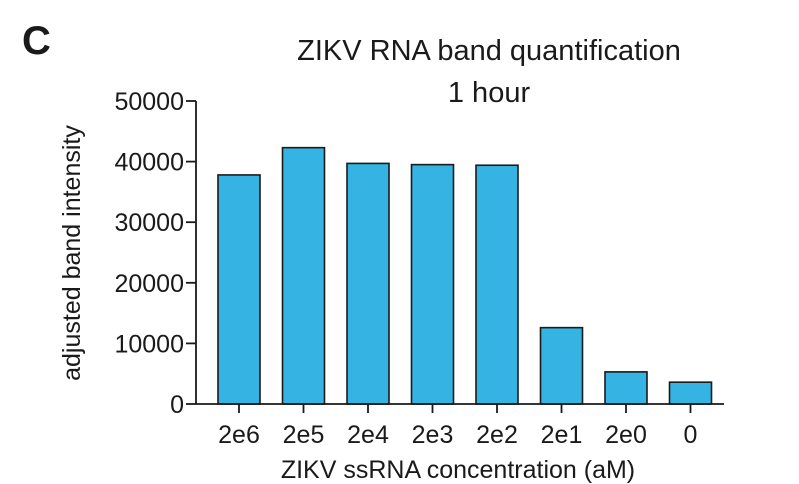 Image resolution: width=799 pixels, height=484 pixels. What do you see at coordinates (149, 223) in the screenshot?
I see `y-tick-label: 30000` at bounding box center [149, 223].